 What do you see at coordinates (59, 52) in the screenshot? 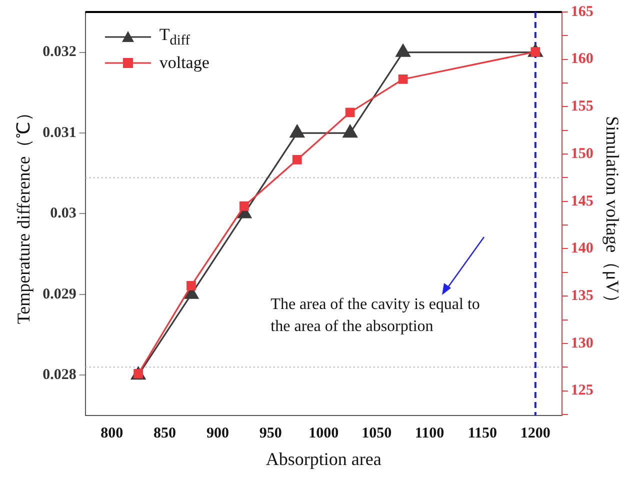
I see `y-tick-label: 0.032` at bounding box center [59, 52].